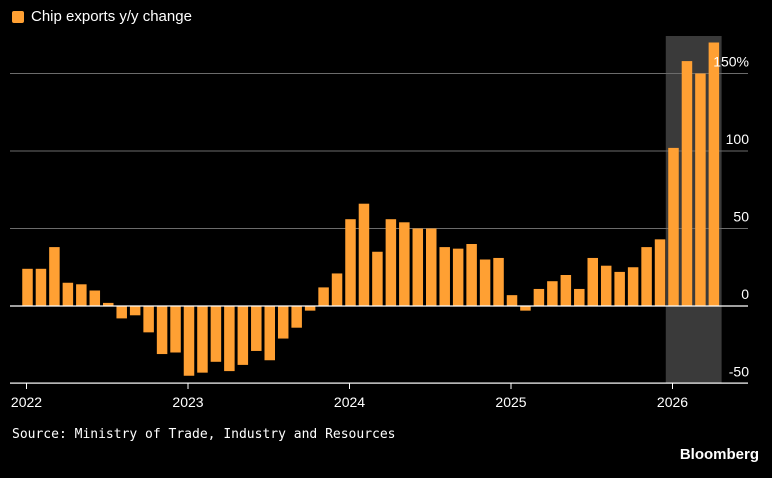 The width and height of the screenshot is (772, 478). I want to click on x-tick-label: 2024, so click(349, 402).